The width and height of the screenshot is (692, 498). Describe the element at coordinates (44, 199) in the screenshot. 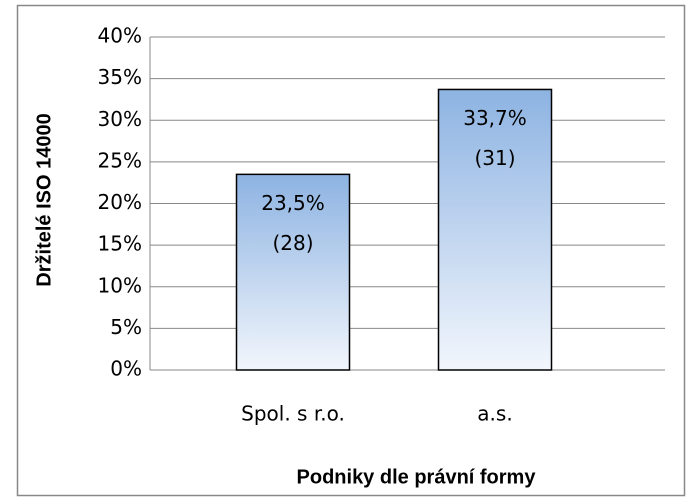

I see `y-axis-title: Držitelé ISO 14000` at that location.